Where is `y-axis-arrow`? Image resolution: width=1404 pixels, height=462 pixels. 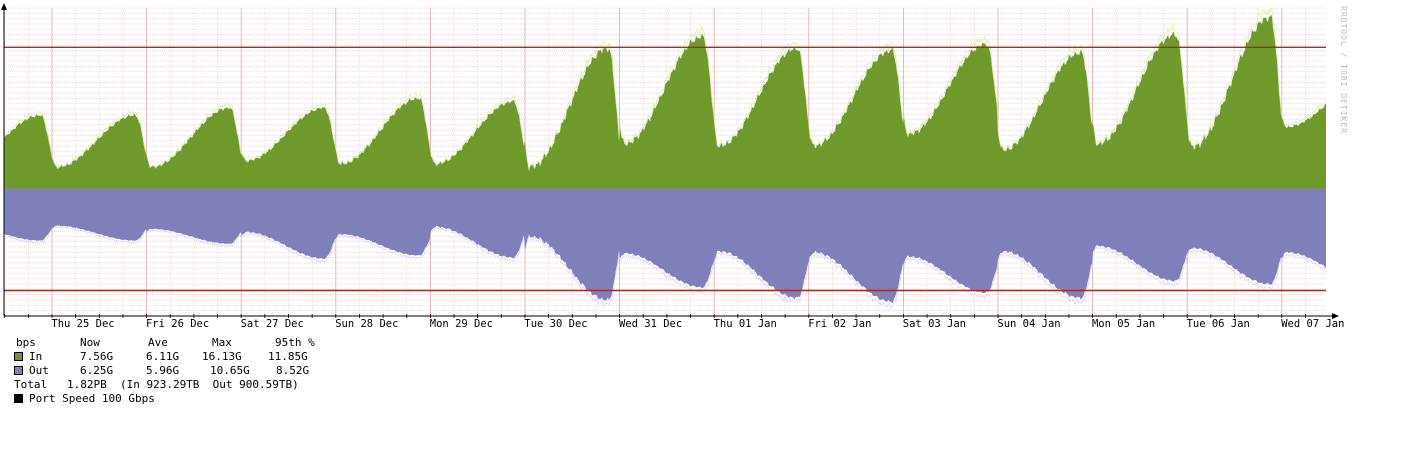
y-axis-arrow is located at coordinates (4, 6).